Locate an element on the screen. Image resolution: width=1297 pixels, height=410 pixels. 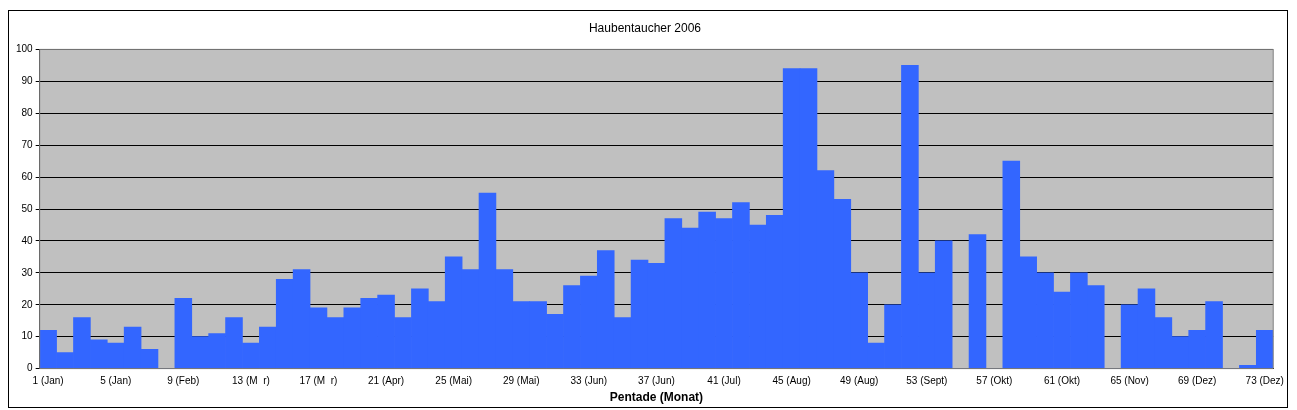
x-tick-label: 25 (Mai) is located at coordinates (454, 381).